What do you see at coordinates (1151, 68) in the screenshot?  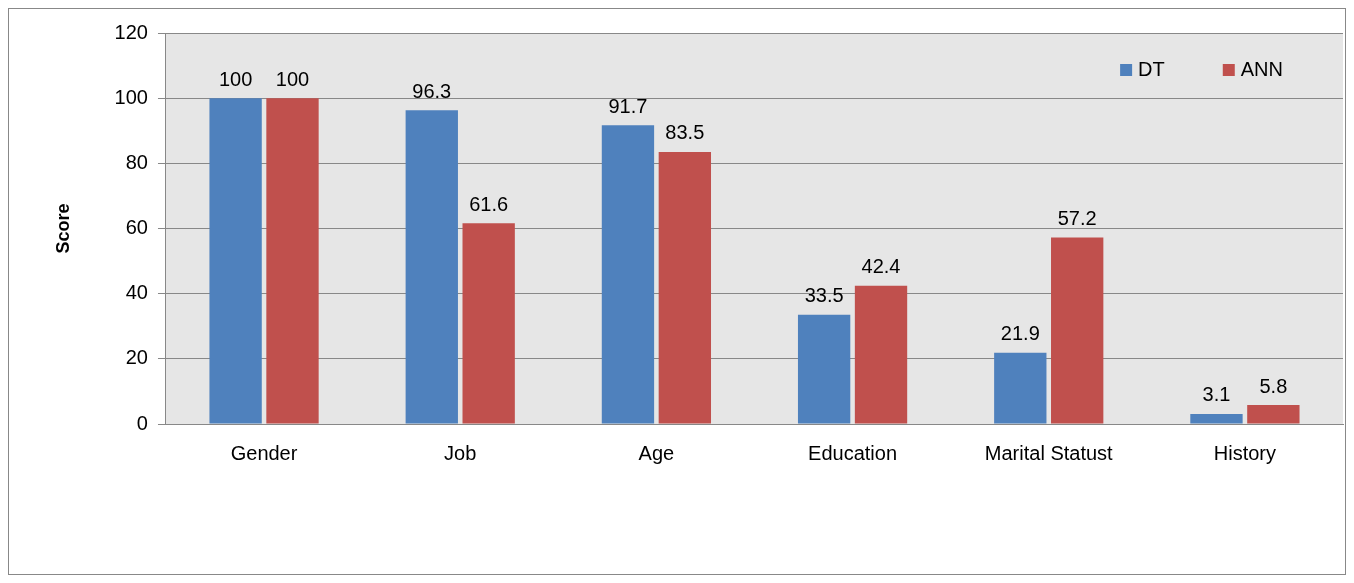 I see `legend-label: DT` at bounding box center [1151, 68].